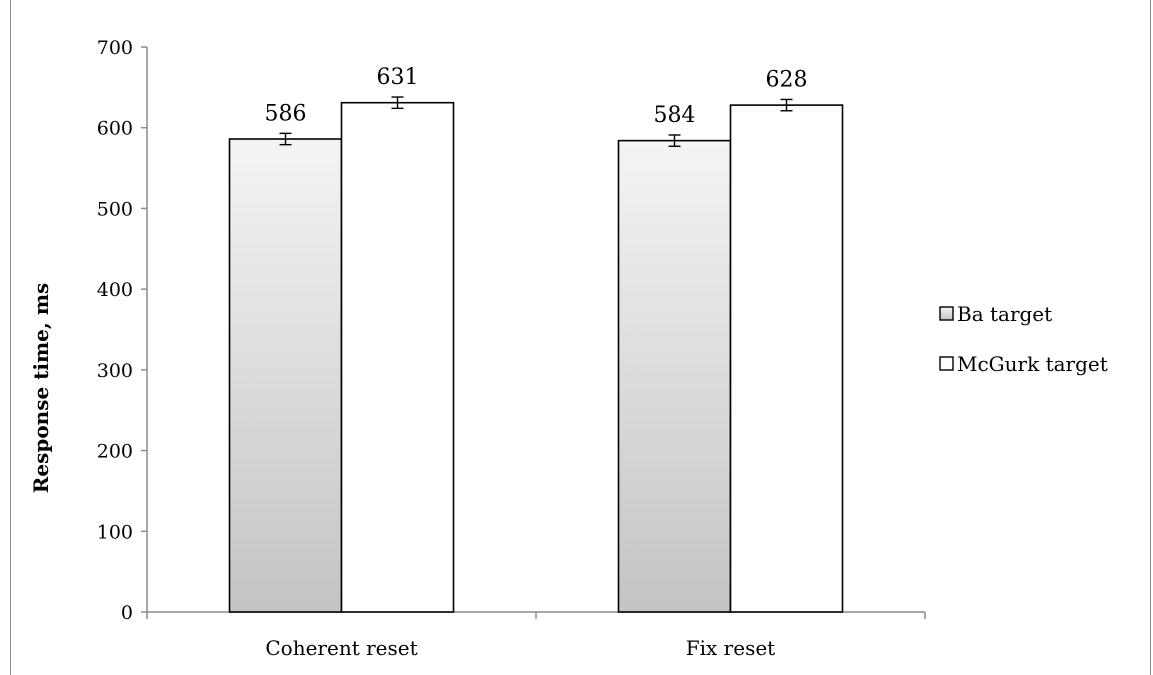 This screenshot has height=675, width=1153. I want to click on y-tick-label: 100, so click(115, 532).